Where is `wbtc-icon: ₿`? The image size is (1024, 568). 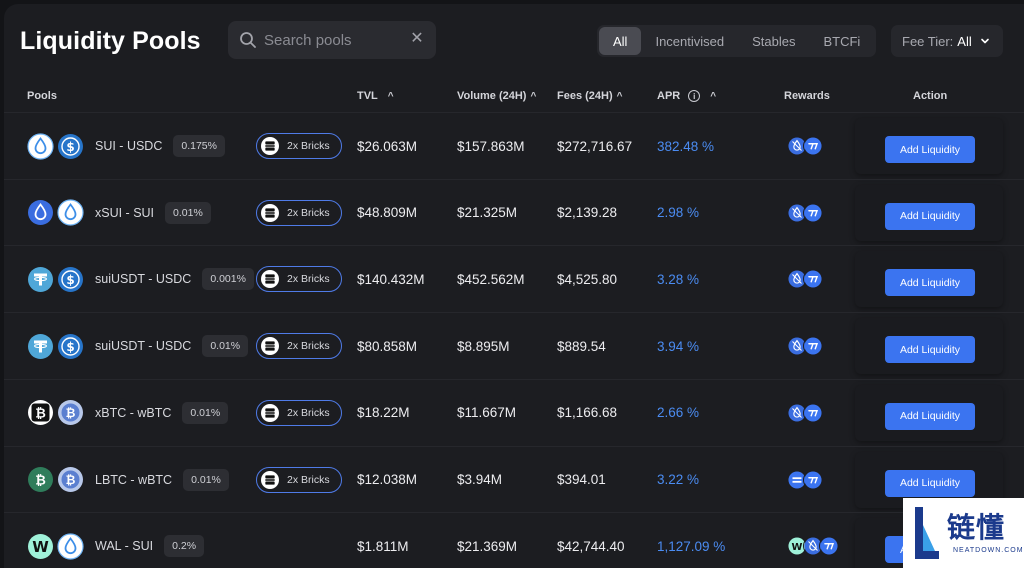 wbtc-icon: ₿ is located at coordinates (70, 479).